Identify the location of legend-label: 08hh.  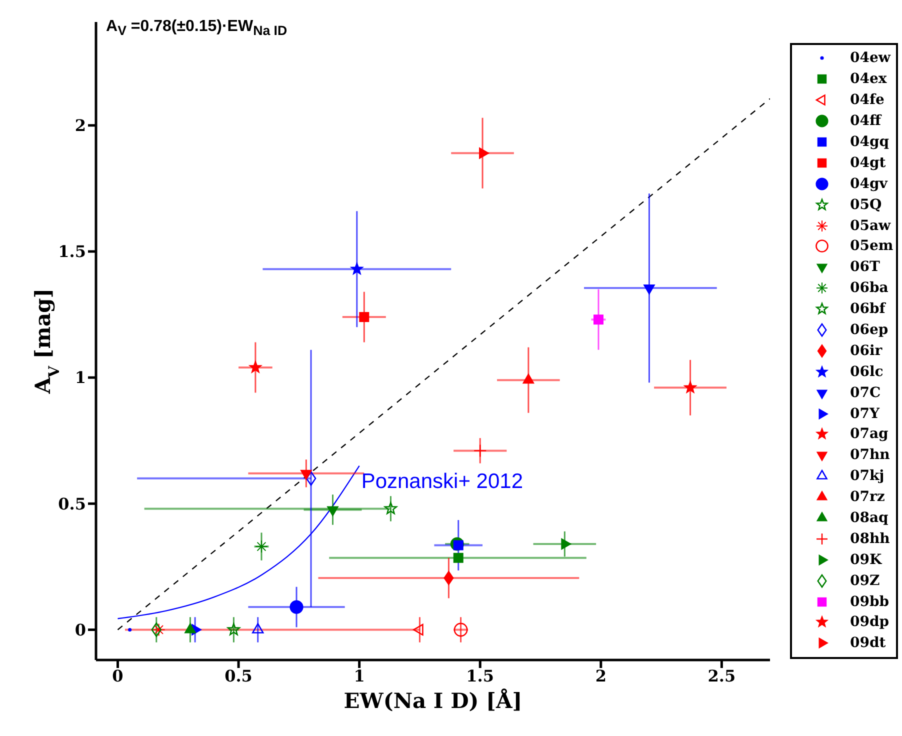
(870, 538).